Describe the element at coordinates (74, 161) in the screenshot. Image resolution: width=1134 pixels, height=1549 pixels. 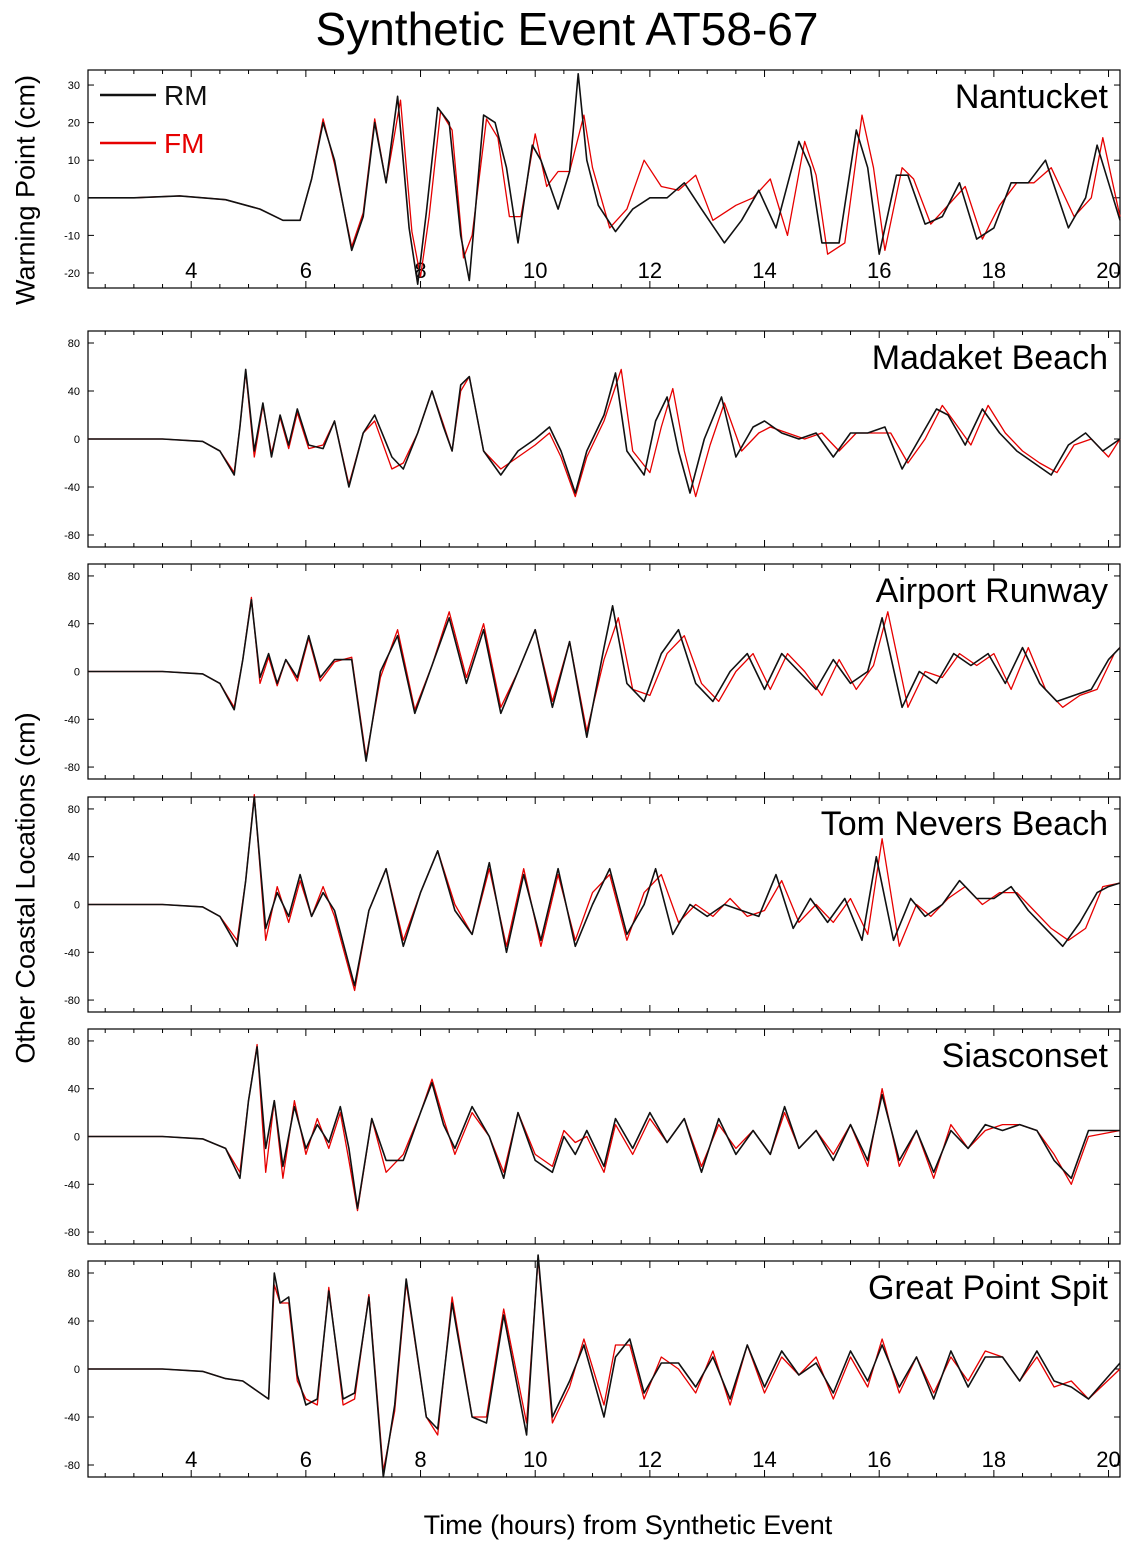
I see `y-tick-label: 10` at that location.